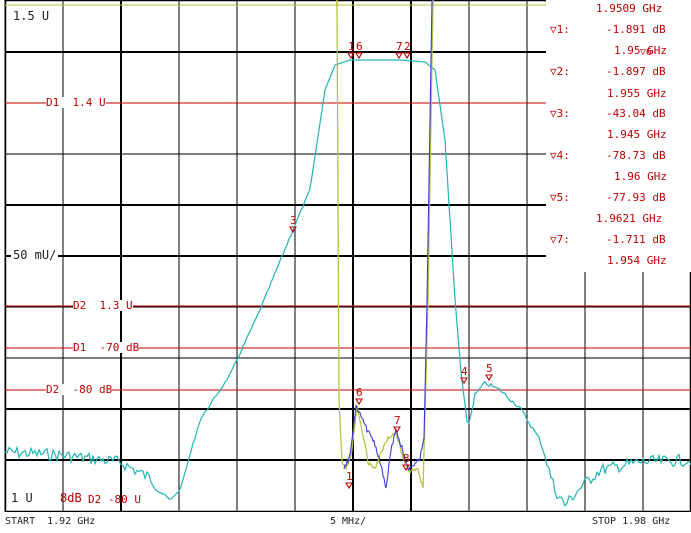 The height and width of the screenshot is (533, 691). Describe the element at coordinates (637, 134) in the screenshot. I see `marker-3-freq: 1.945 GHz` at that location.